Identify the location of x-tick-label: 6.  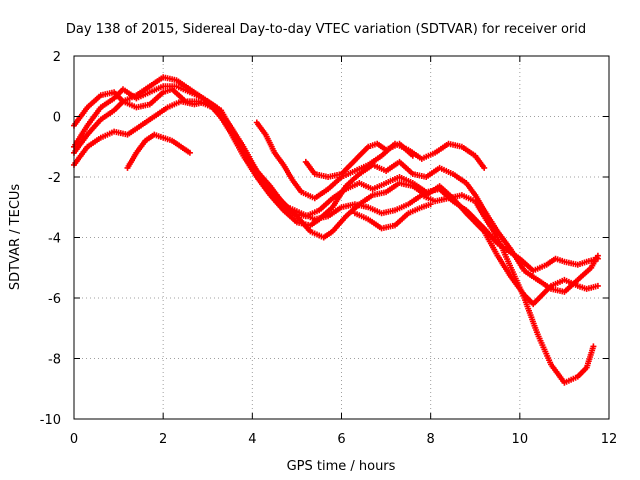
(341, 439).